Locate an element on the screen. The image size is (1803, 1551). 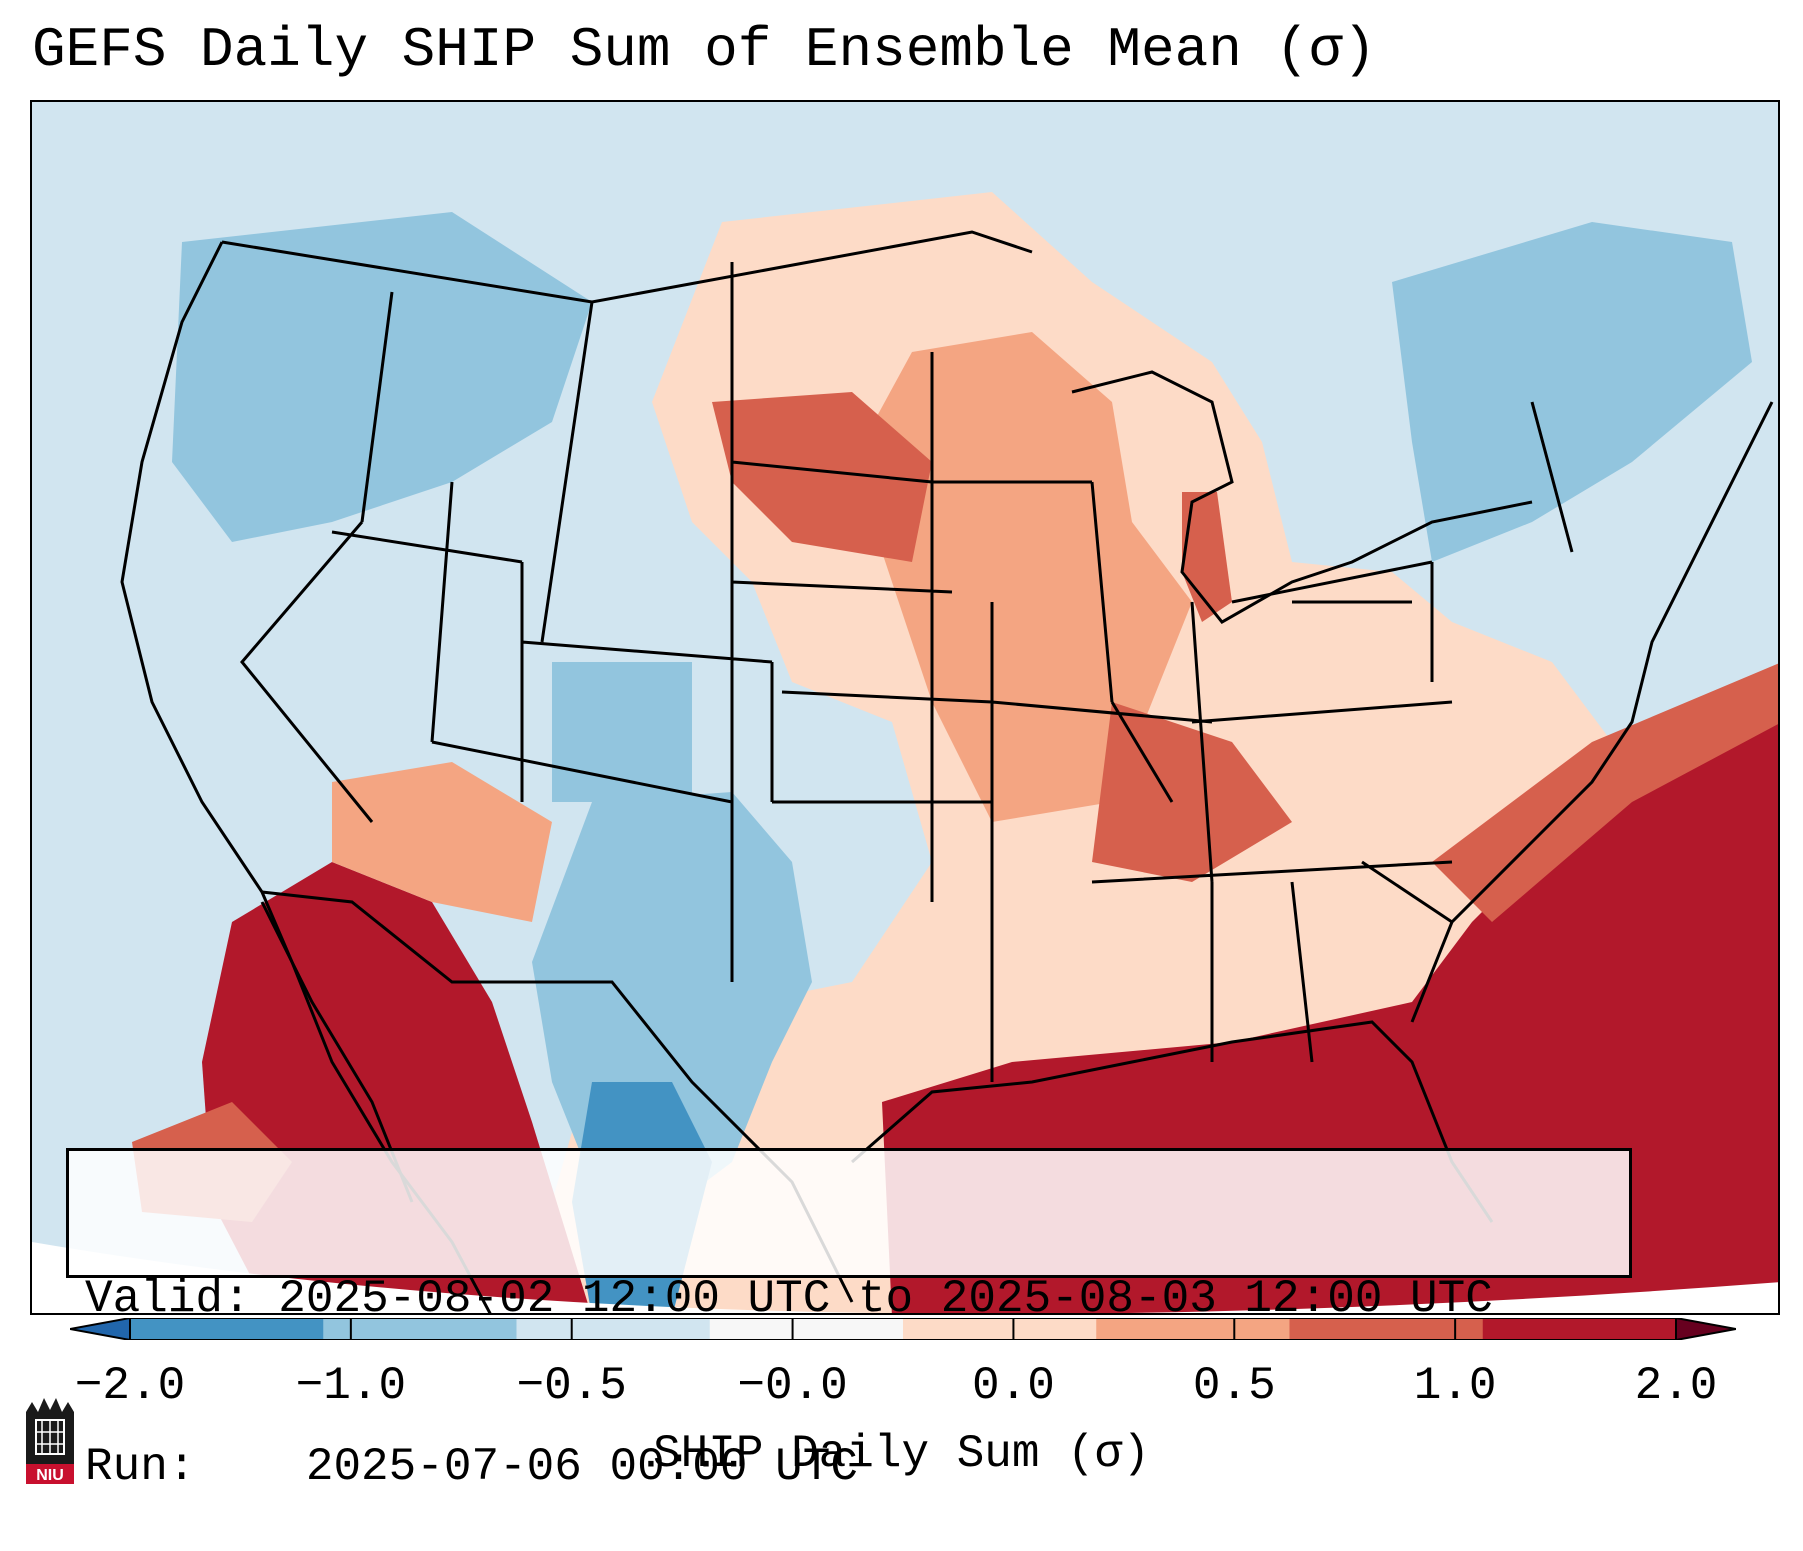
gulf-coast is located at coordinates (1172, 1121).